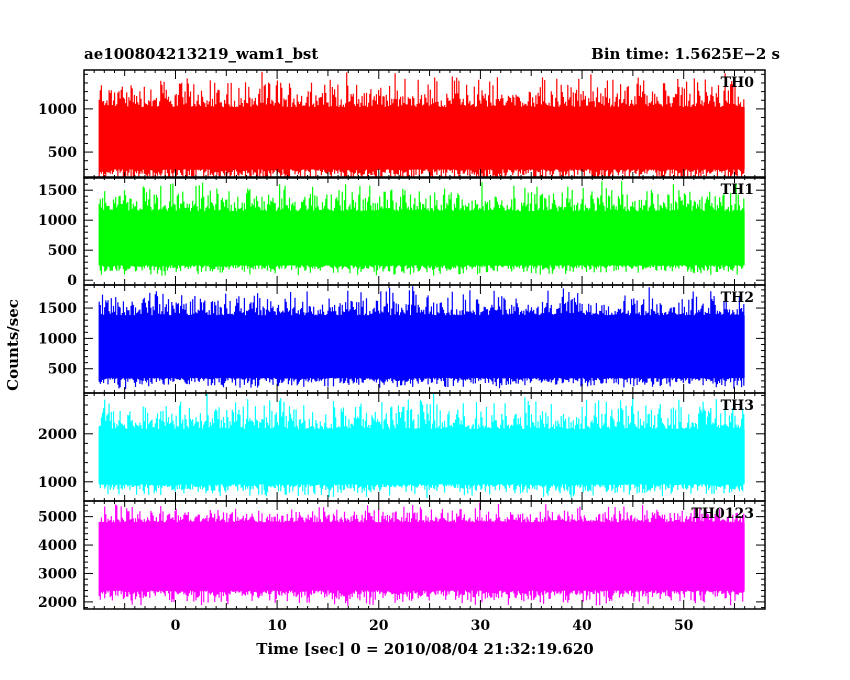  What do you see at coordinates (582, 626) in the screenshot?
I see `x-tick-label: 40` at bounding box center [582, 626].